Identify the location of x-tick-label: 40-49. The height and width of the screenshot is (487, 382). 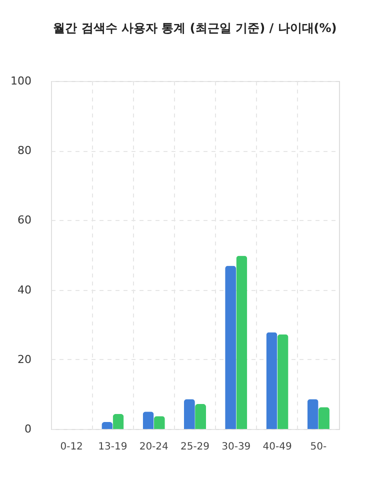
(277, 447).